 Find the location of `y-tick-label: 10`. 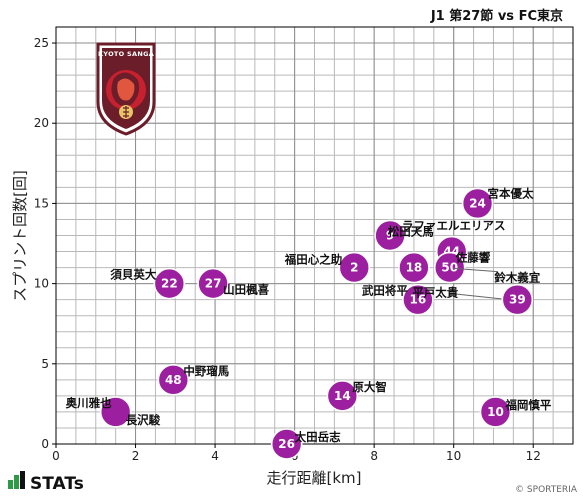

y-tick-label: 10 is located at coordinates (41, 284).